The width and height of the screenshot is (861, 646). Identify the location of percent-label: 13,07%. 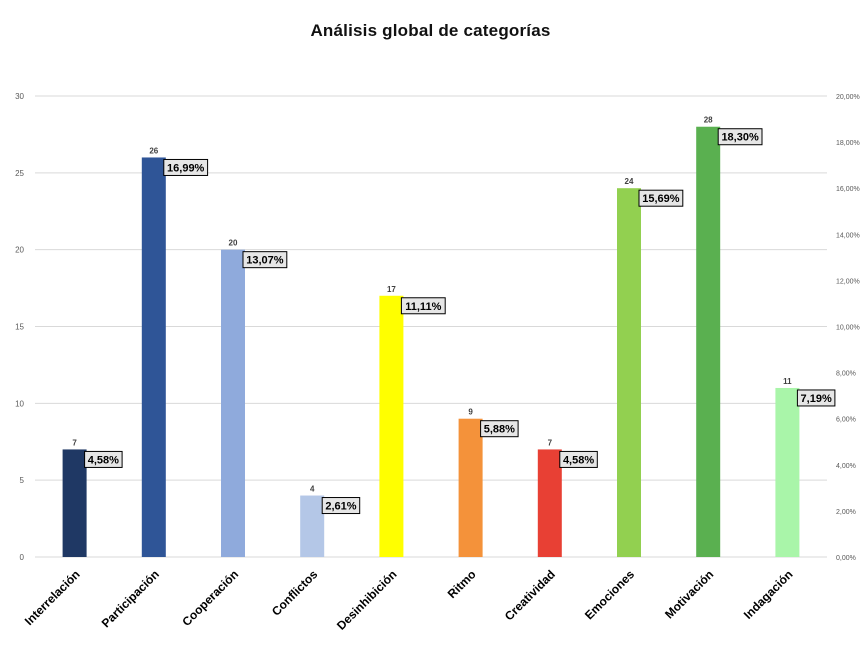
(265, 261).